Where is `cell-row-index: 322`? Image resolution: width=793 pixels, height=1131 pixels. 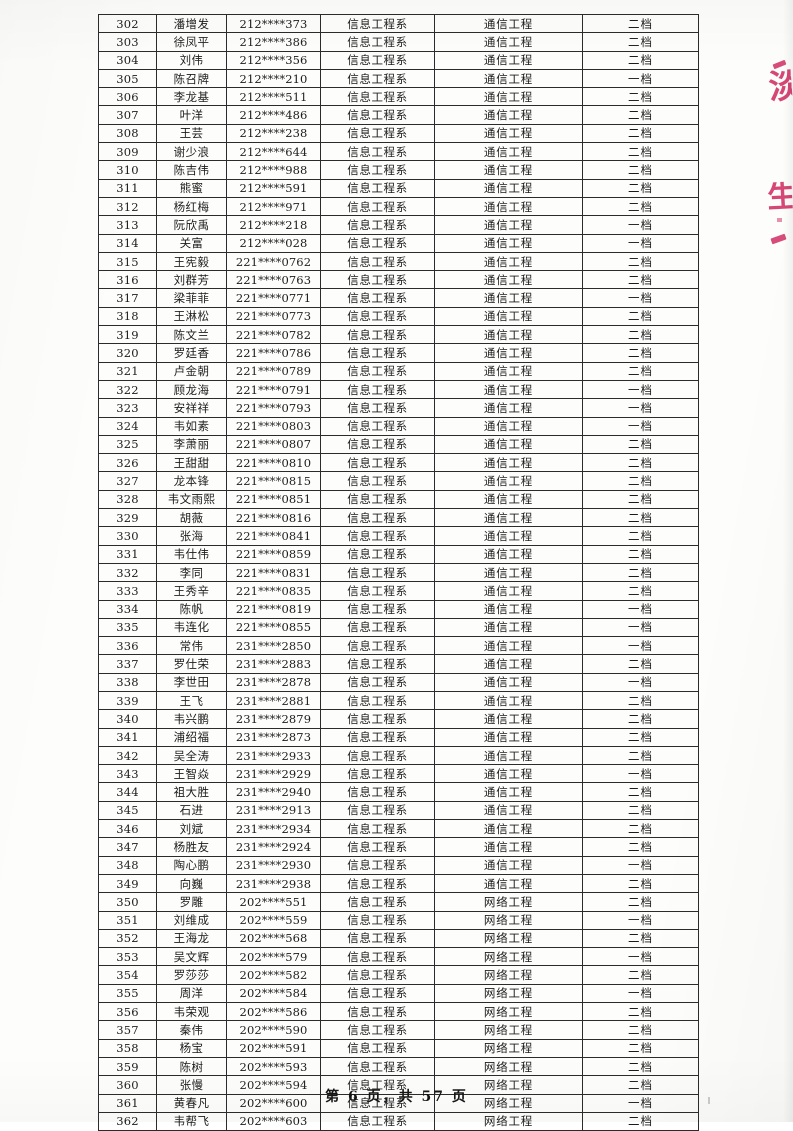
cell-row-index: 322 is located at coordinates (127, 389).